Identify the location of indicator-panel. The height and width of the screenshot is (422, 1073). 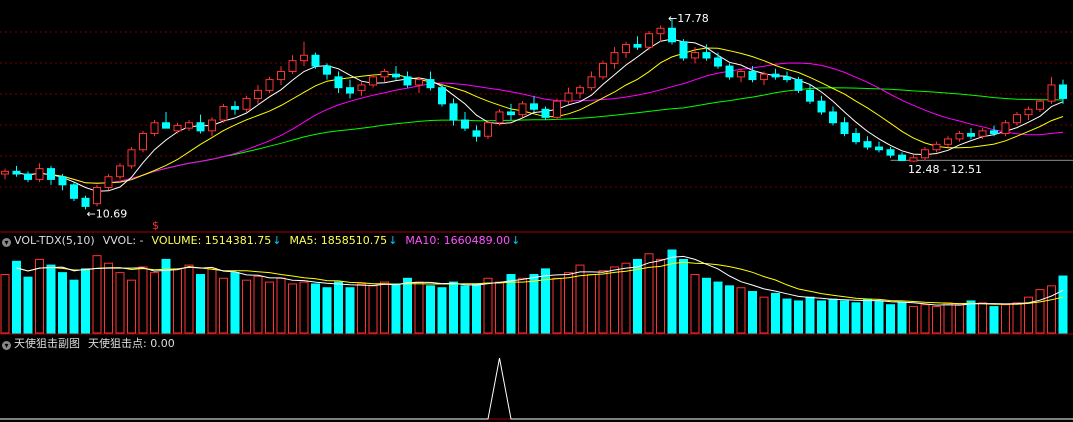
(536, 389).